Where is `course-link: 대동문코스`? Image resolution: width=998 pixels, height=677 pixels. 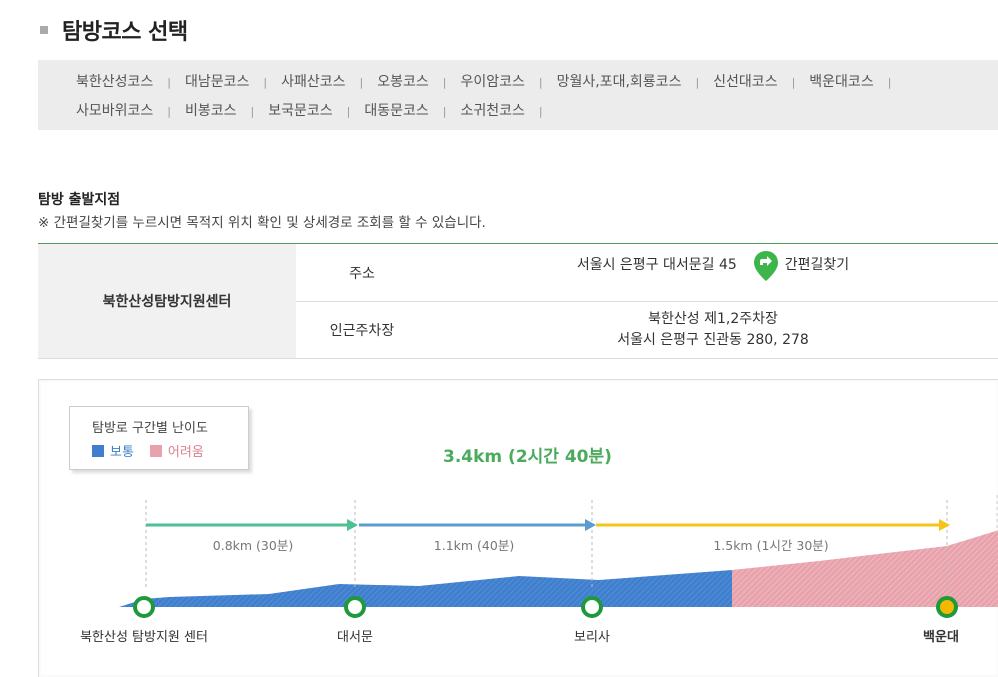 course-link: 대동문코스 is located at coordinates (396, 111).